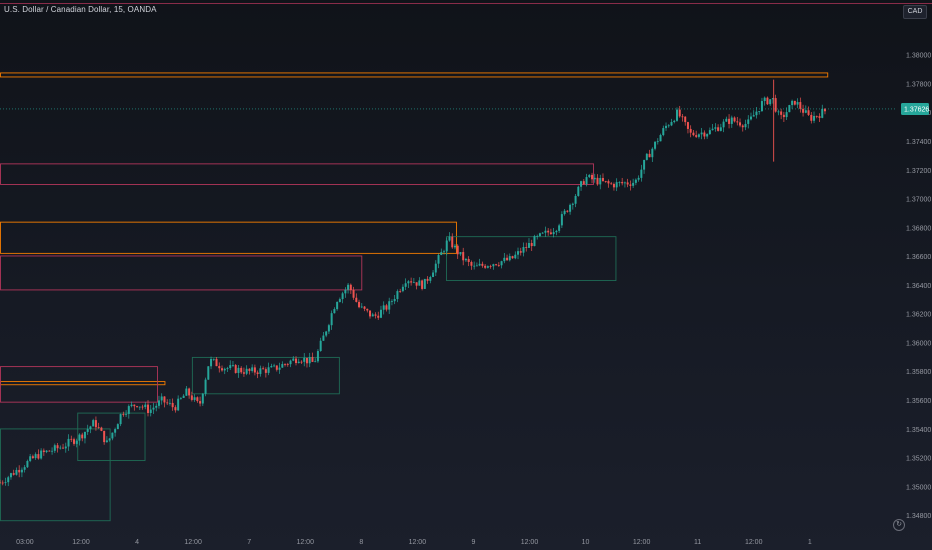 This screenshot has width=932, height=550. What do you see at coordinates (918, 84) in the screenshot?
I see `y-tick-label: 1.37800` at bounding box center [918, 84].